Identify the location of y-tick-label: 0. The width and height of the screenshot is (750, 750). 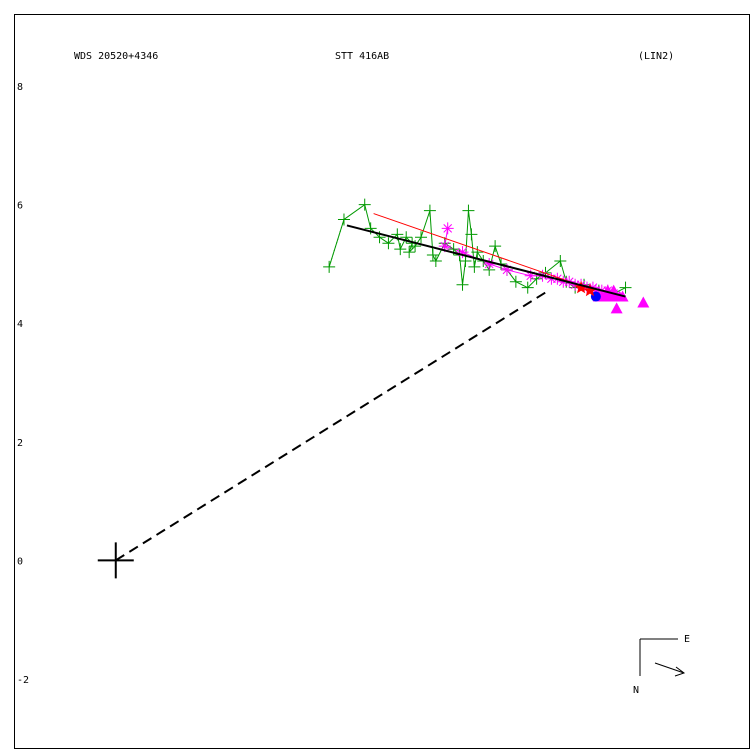
(20, 561).